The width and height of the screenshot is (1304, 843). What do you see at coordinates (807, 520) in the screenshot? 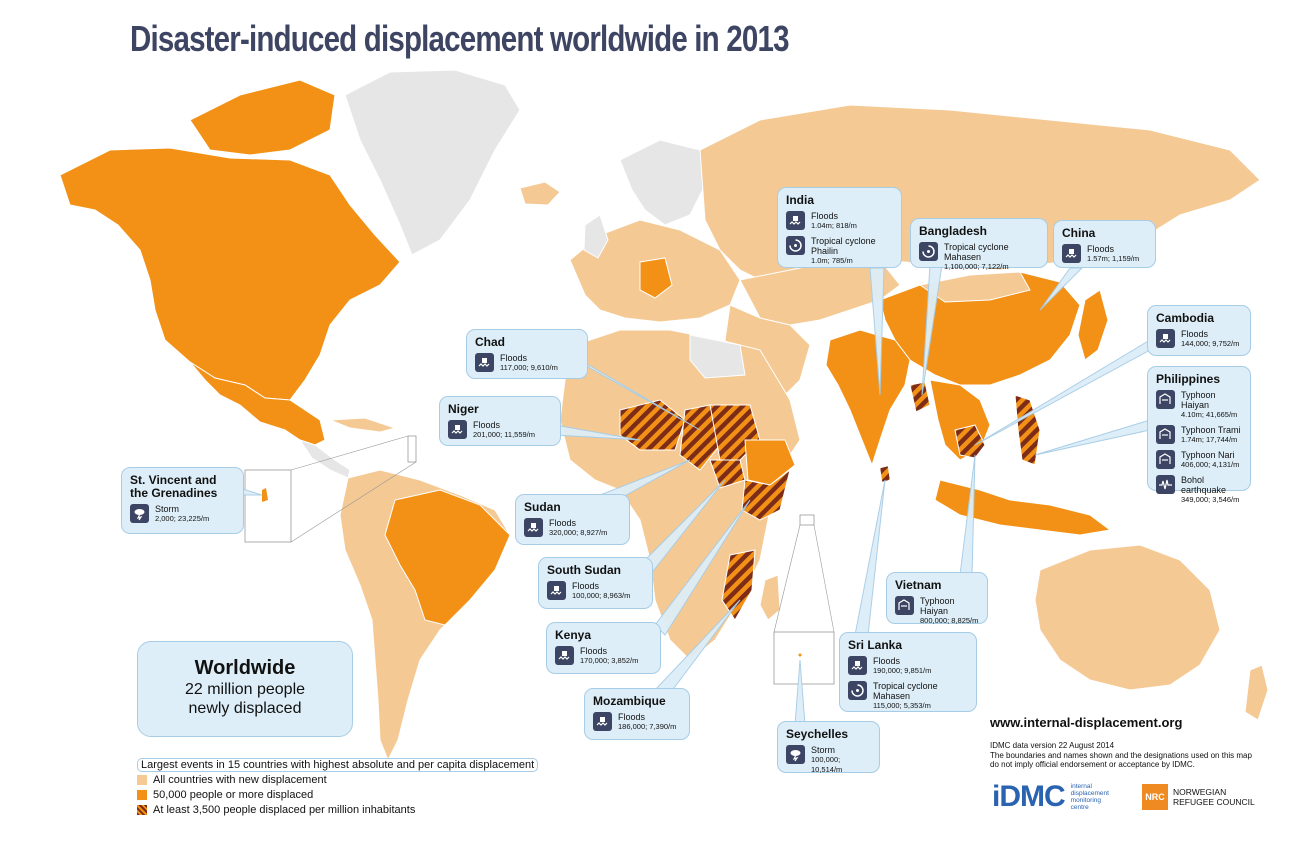
I see `seychelles-inset-small` at bounding box center [807, 520].